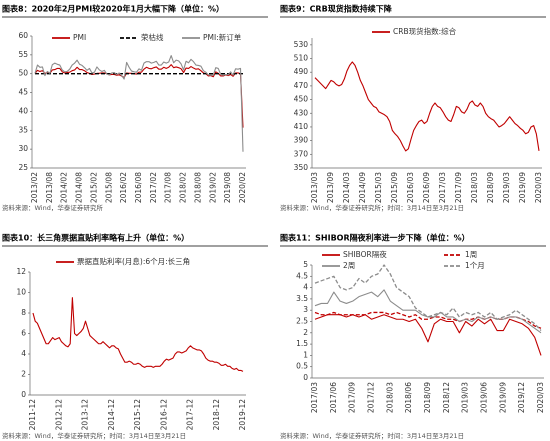  Describe the element at coordinates (490, 187) in the screenshot. I see `x-tick-label: 2018/09` at that location.